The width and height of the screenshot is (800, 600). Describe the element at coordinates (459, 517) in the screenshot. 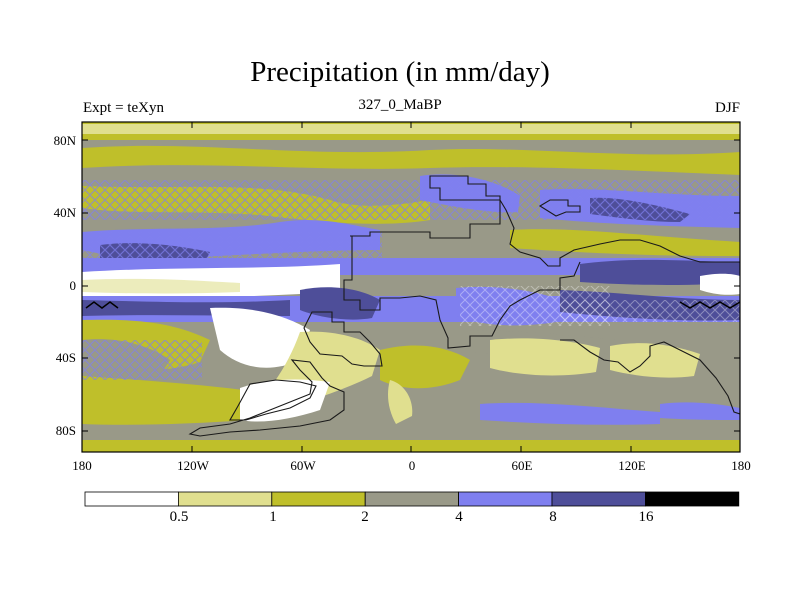

I see `colorbar-label-4: 4` at that location.